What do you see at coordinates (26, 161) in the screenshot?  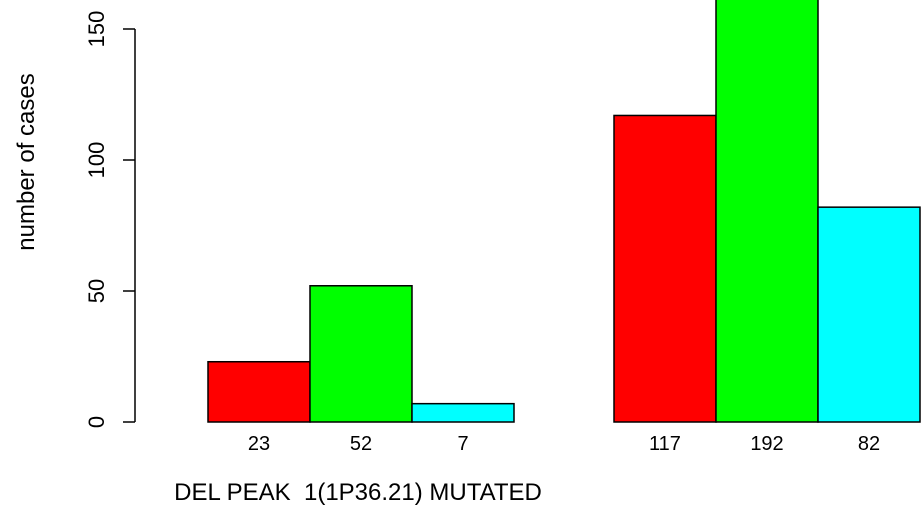 I see `y-axis-label: number of cases` at bounding box center [26, 161].